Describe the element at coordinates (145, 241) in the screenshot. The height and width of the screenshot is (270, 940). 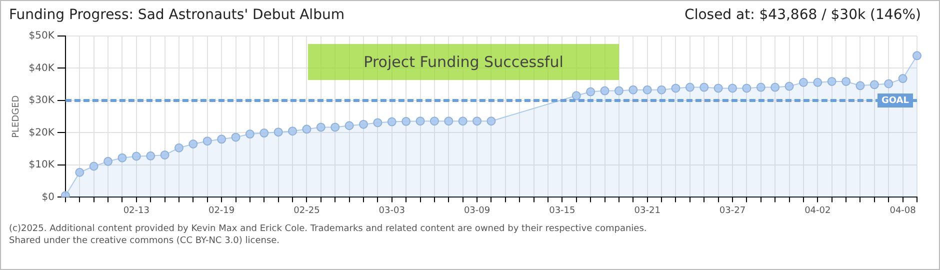
I see `text: Shared under the creative commons (CC BY-NC 3.0) license.` at that location.